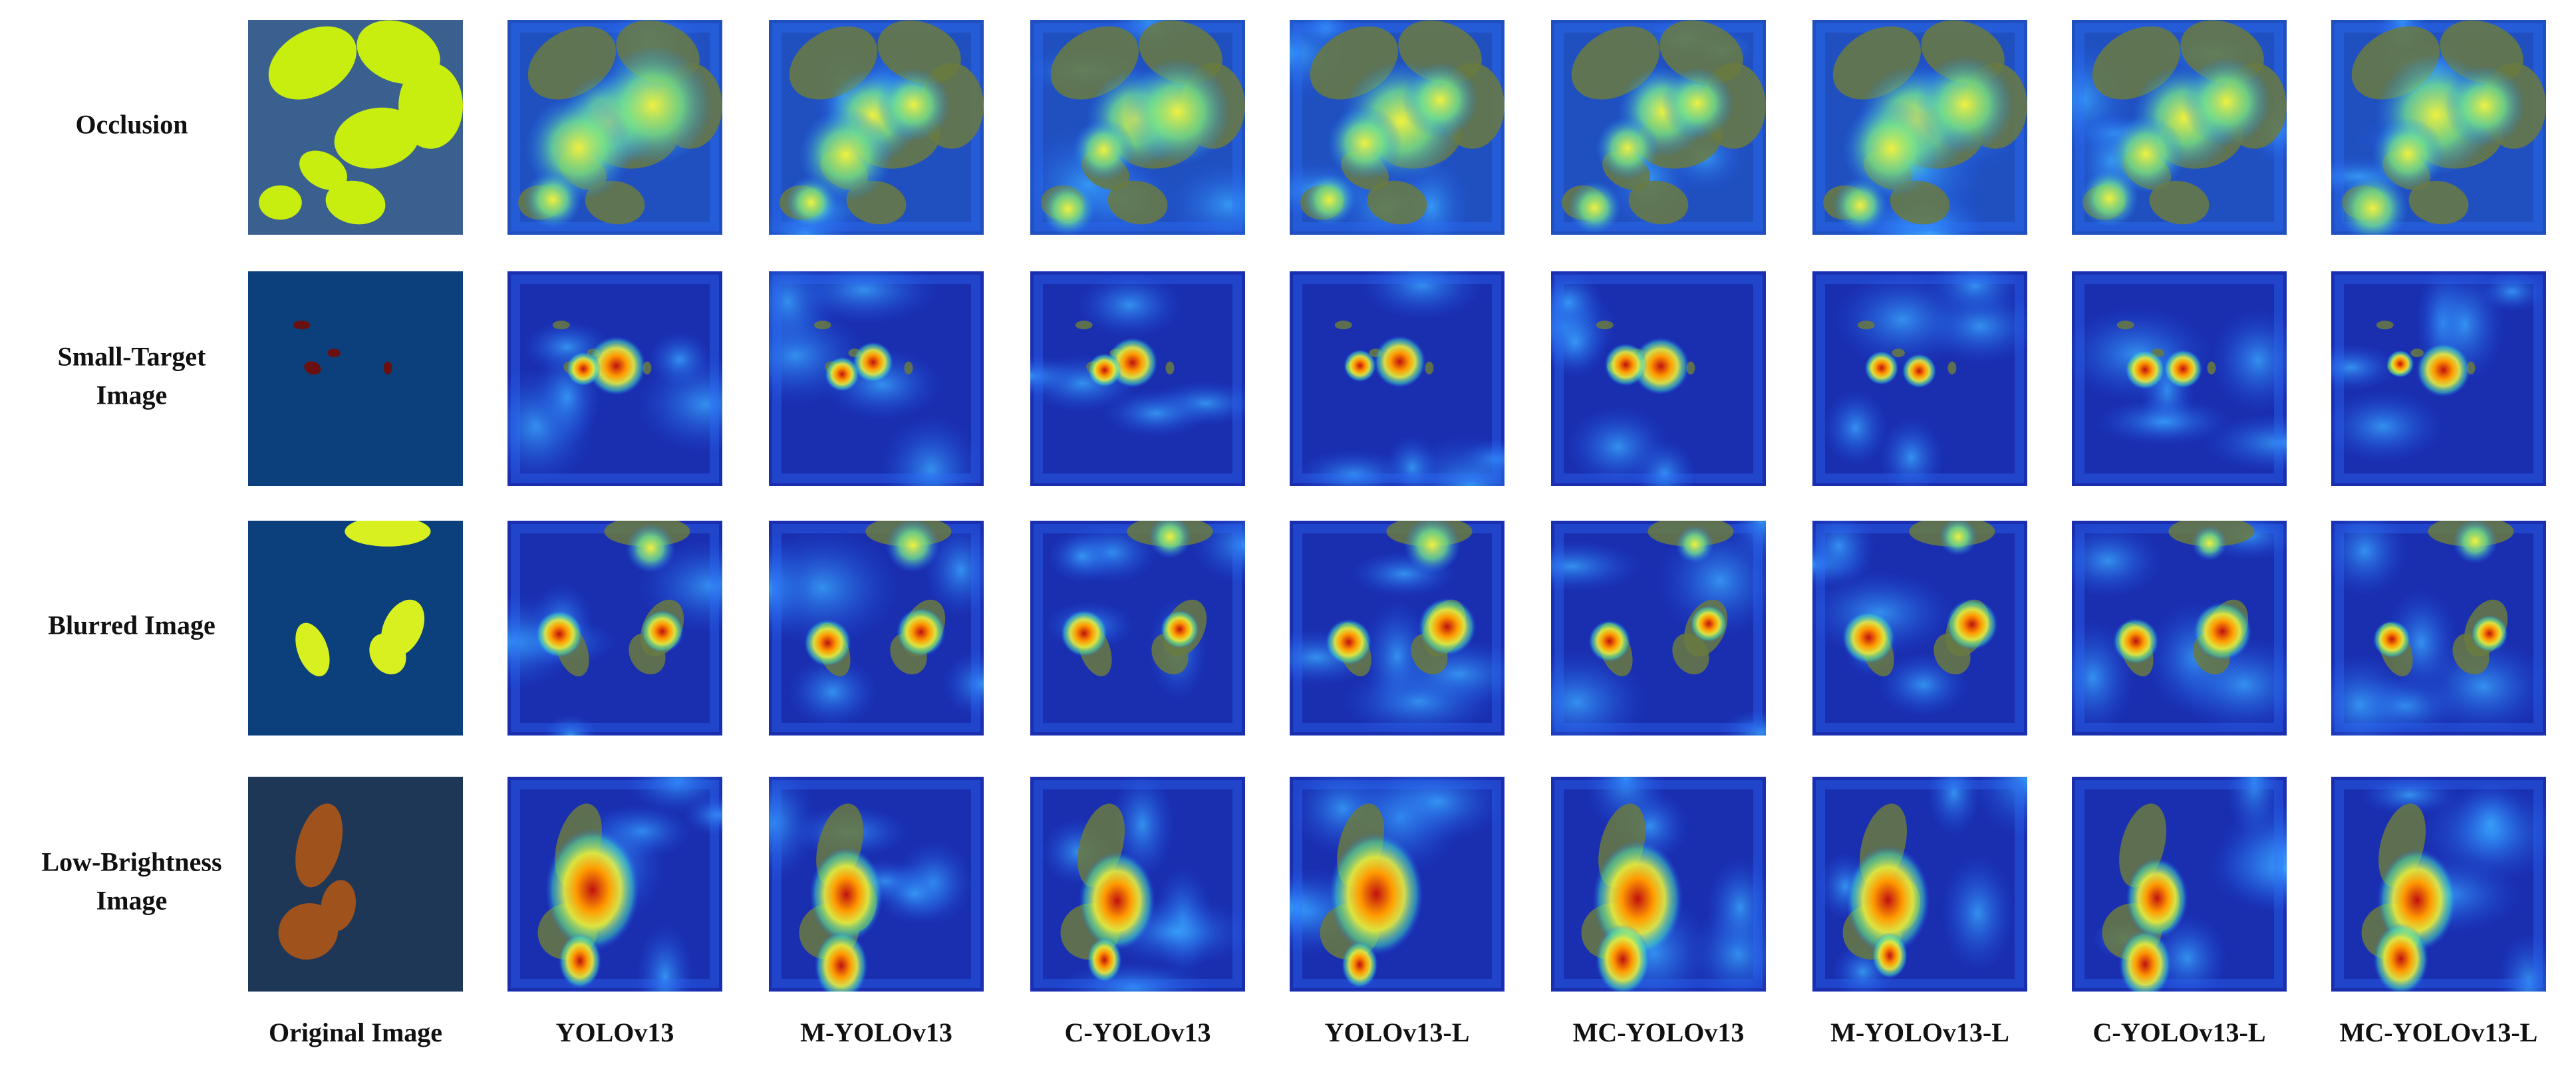 This screenshot has width=2576, height=1072. I want to click on image-background, so click(355, 884).